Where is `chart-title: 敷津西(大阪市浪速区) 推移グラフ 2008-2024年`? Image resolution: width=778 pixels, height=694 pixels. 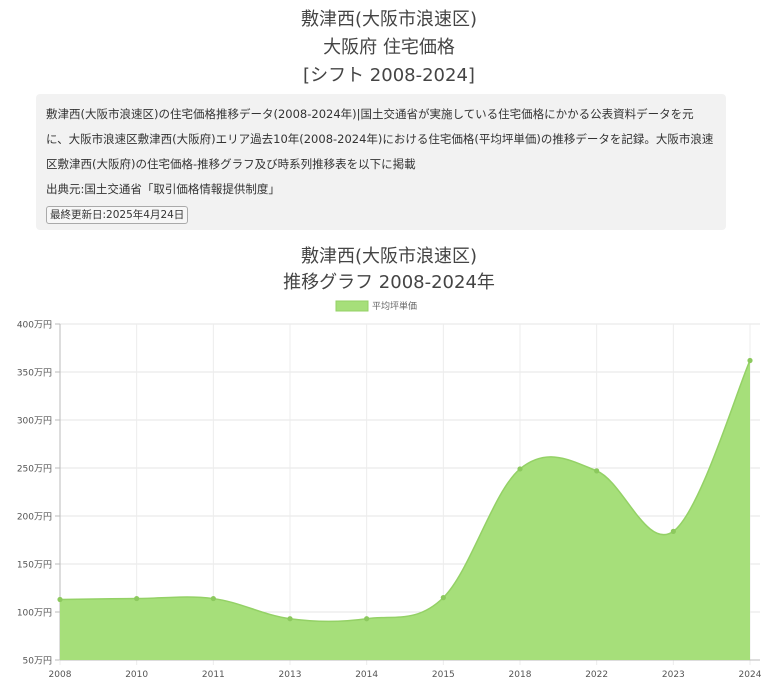 chart-title: 敷津西(大阪市浪速区) 推移グラフ 2008-2024年 is located at coordinates (389, 270).